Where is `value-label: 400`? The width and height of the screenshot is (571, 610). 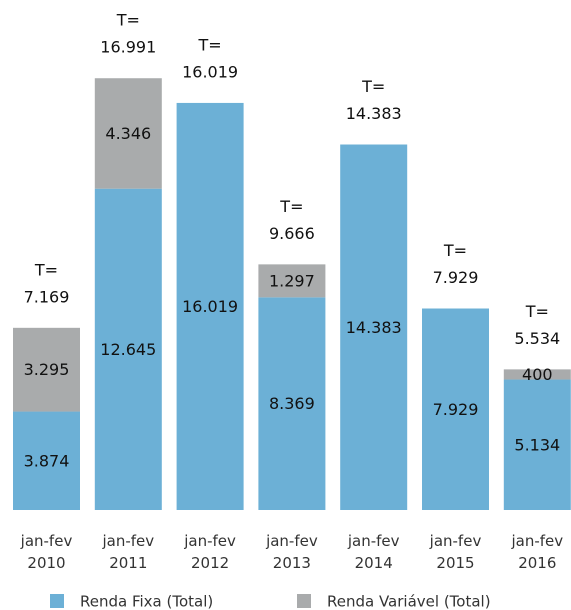
value-label: 400 is located at coordinates (537, 374).